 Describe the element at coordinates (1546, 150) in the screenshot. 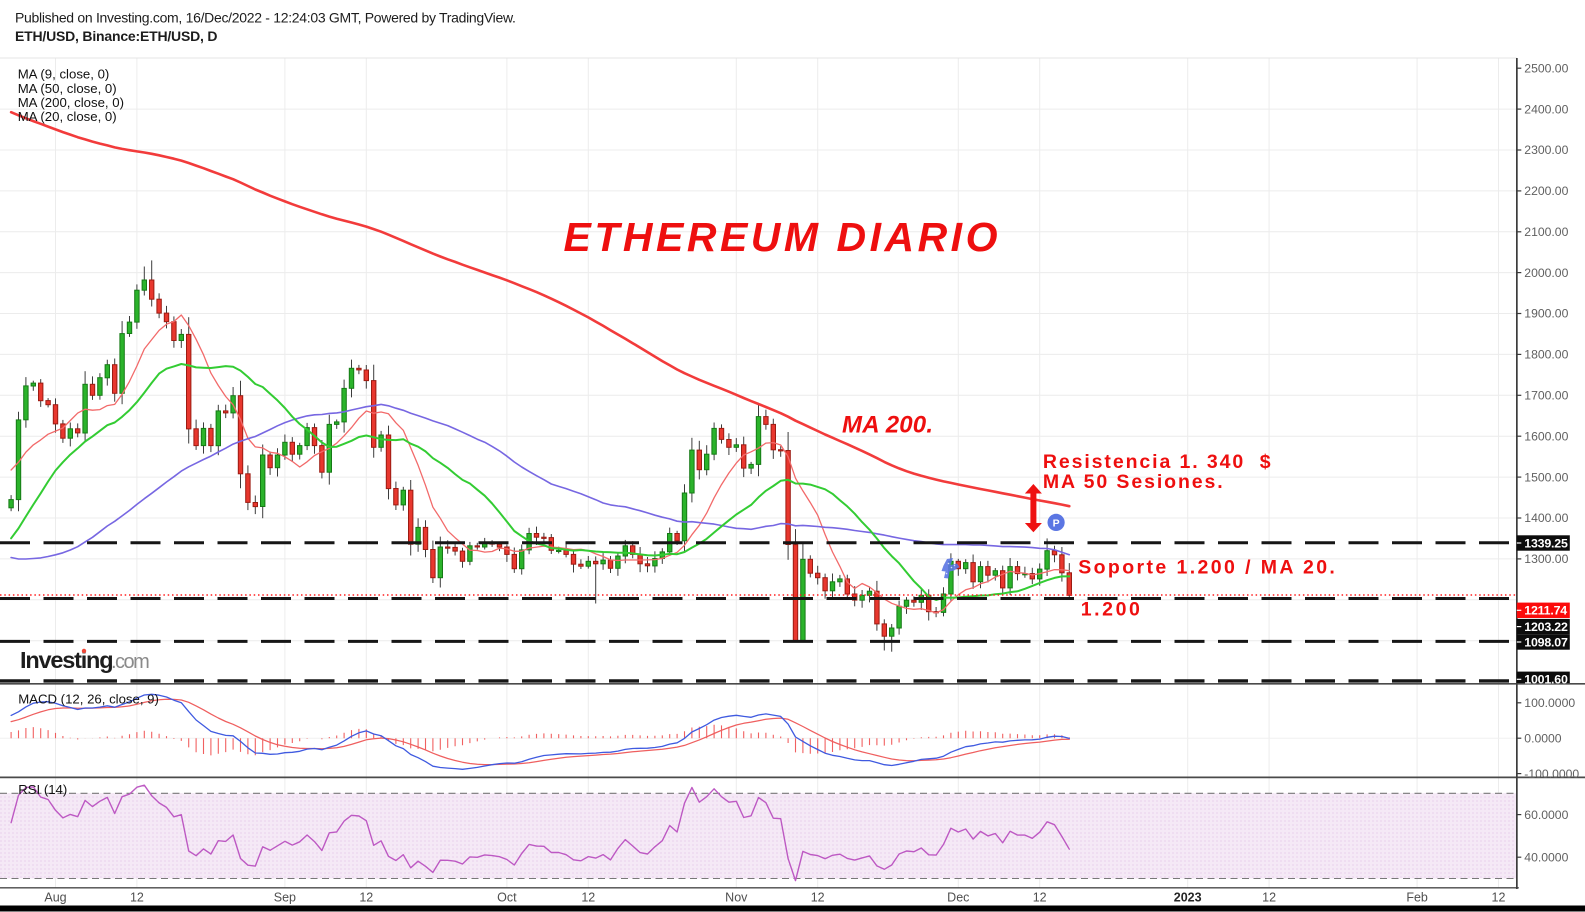

I see `svg-text: 2300.00` at that location.